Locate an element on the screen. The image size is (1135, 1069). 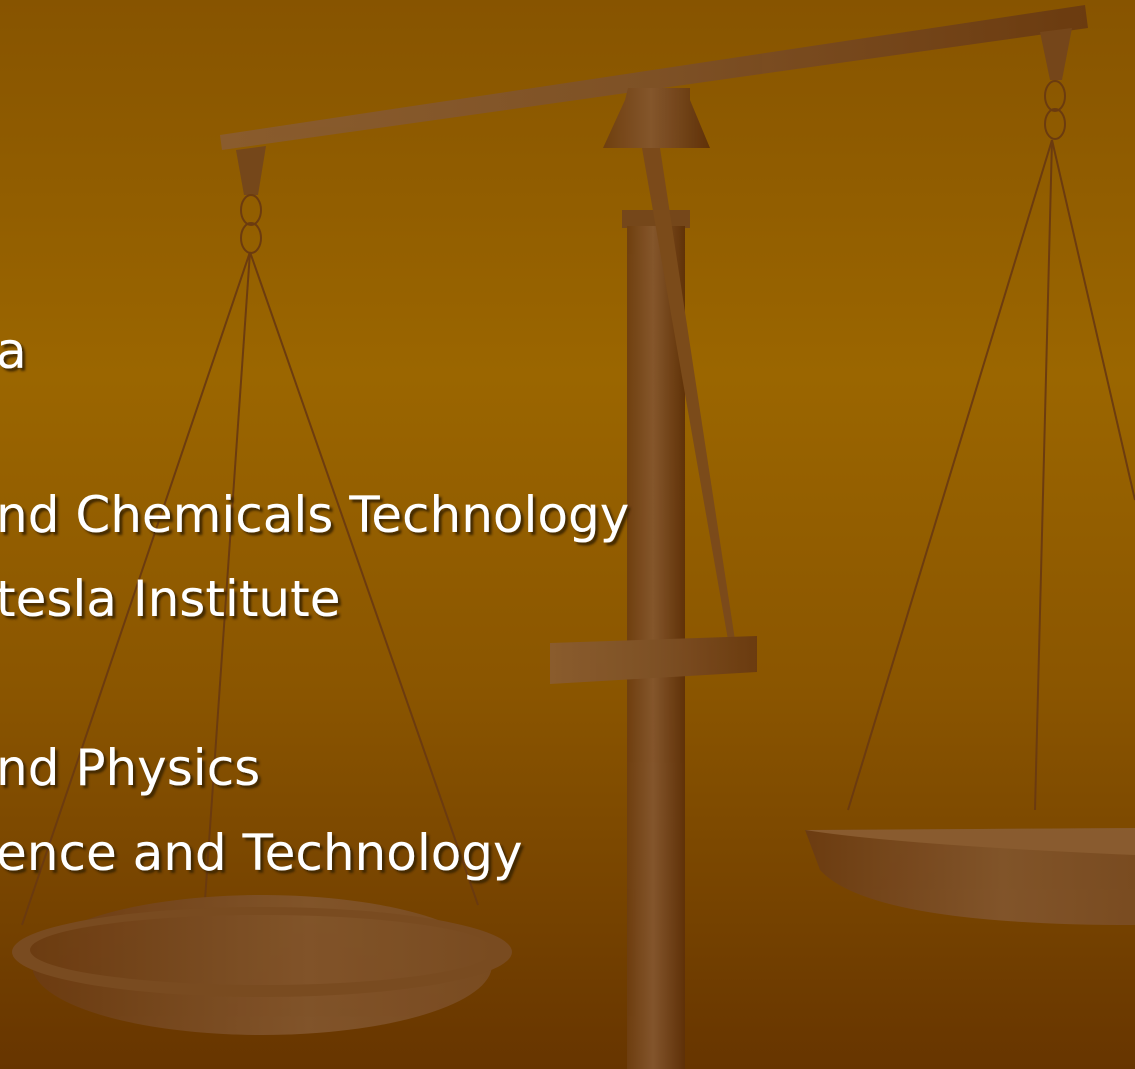
text-line: nd Physics is located at coordinates (130, 768).